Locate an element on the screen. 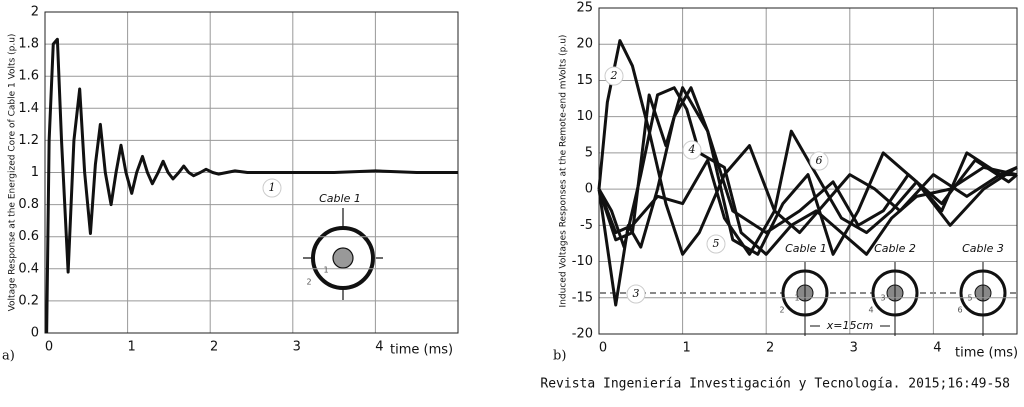 The image size is (1024, 407). y-tick-label: 15 is located at coordinates (584, 80).